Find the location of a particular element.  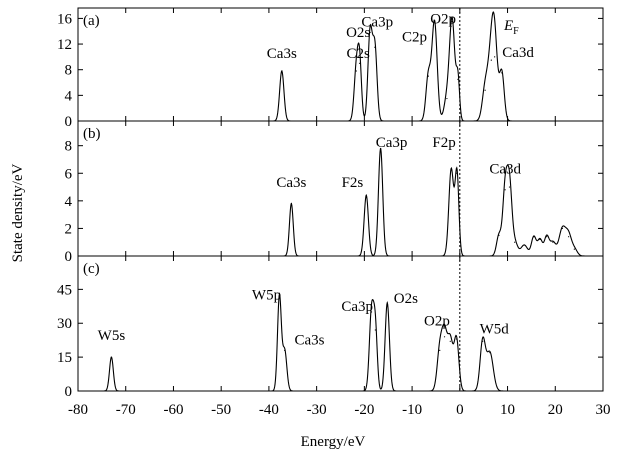

y-tick-label: 12 is located at coordinates (64, 45).